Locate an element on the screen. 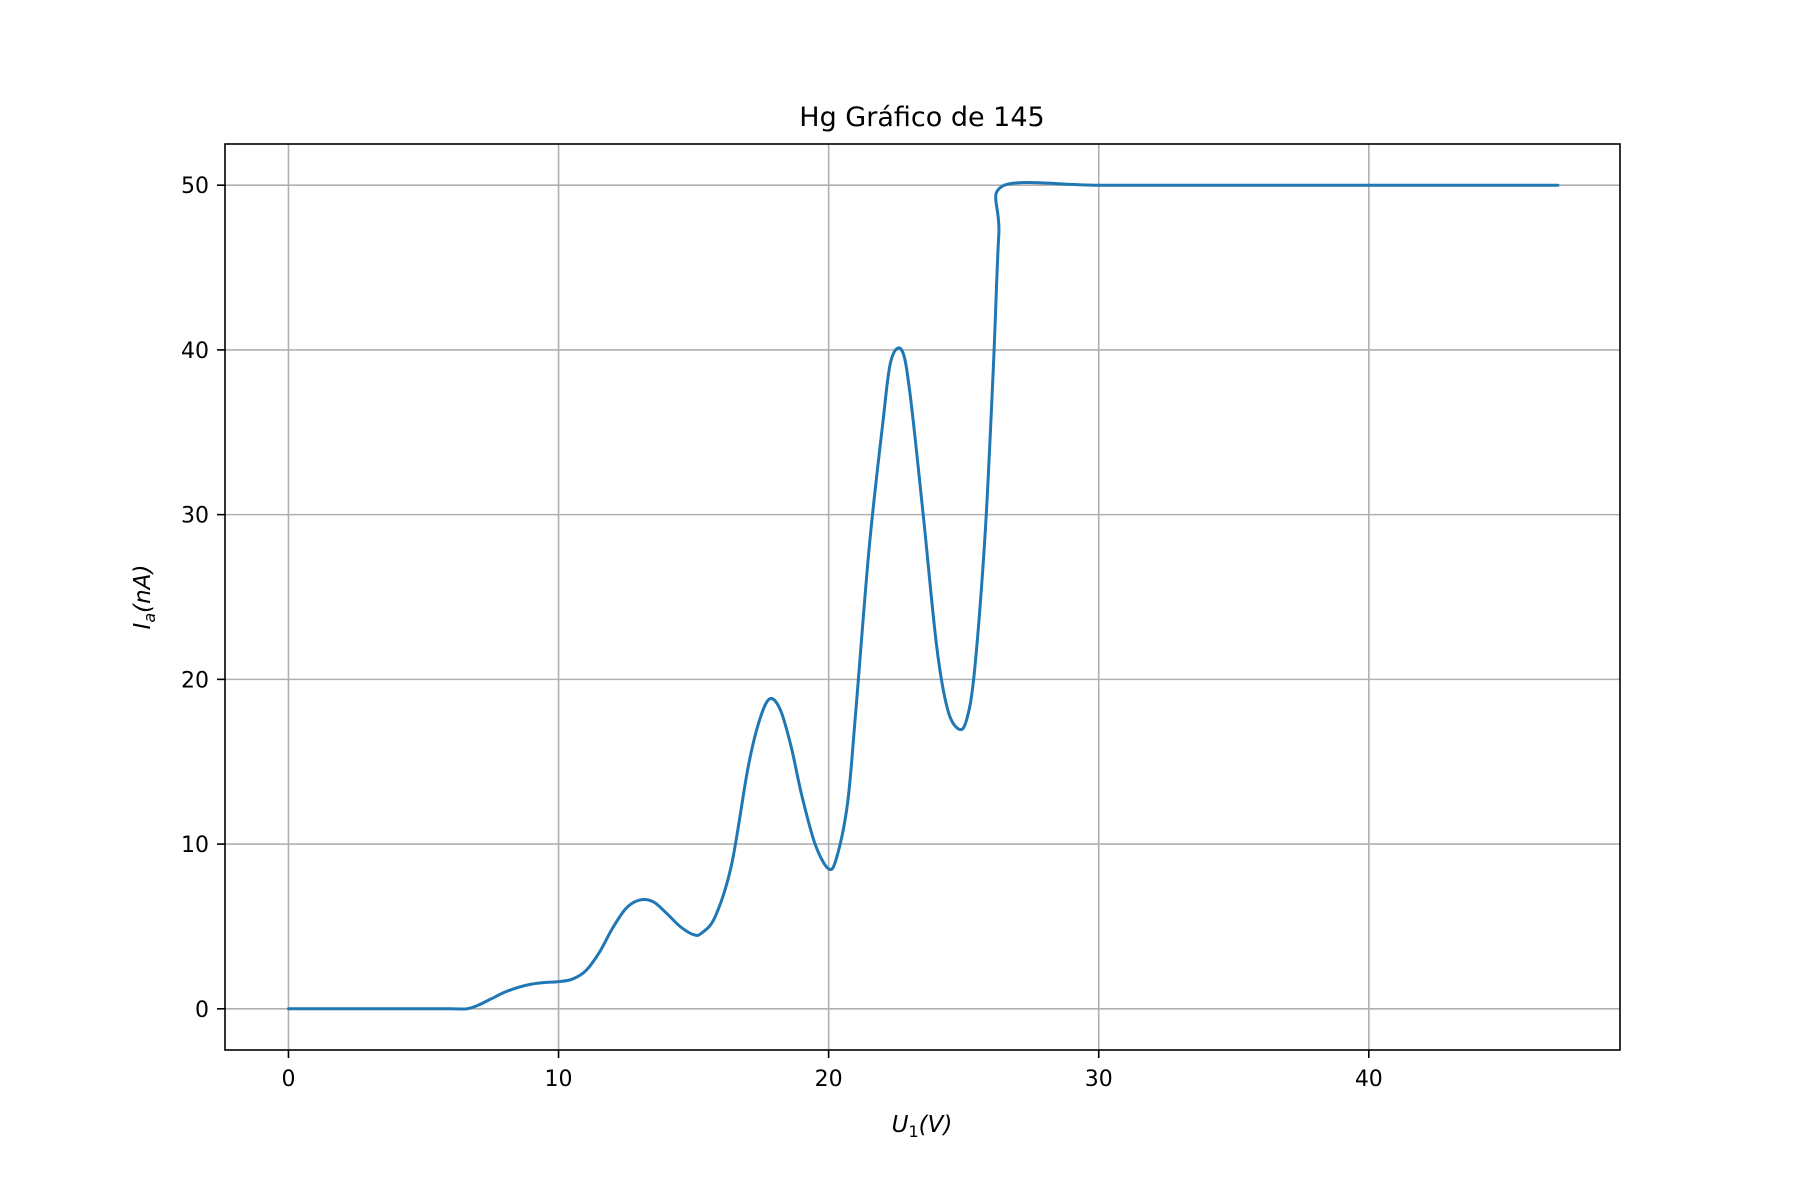 The width and height of the screenshot is (1800, 1200). y-axis-label-rest: (nA) is located at coordinates (143, 589).